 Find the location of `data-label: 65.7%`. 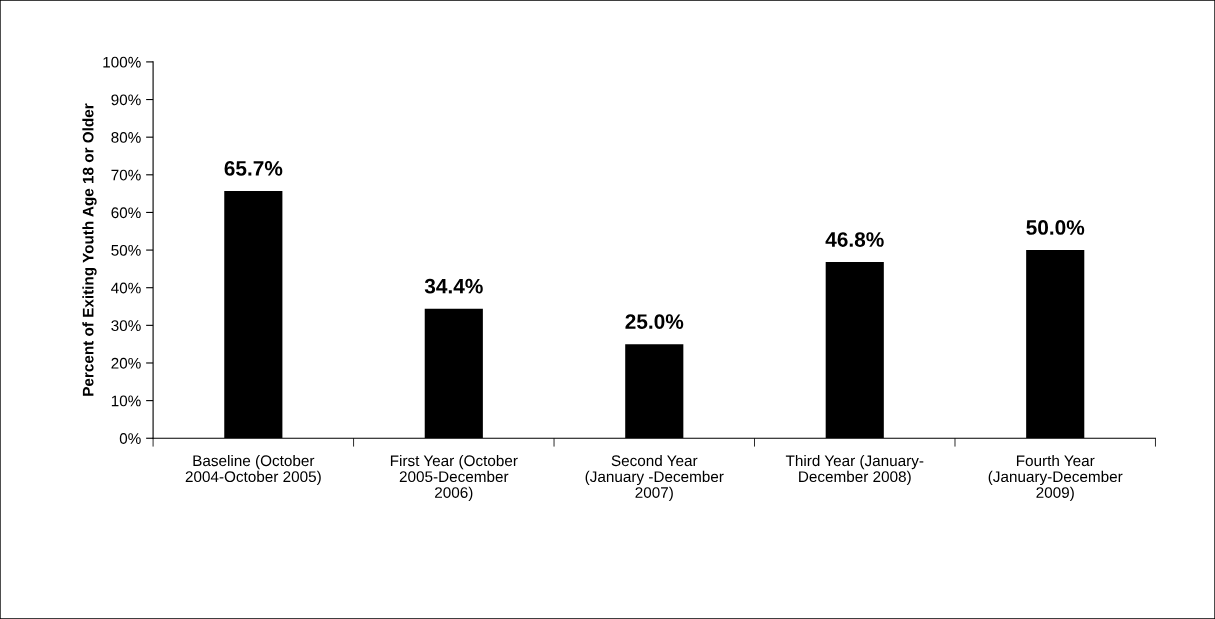

data-label: 65.7% is located at coordinates (253, 168).